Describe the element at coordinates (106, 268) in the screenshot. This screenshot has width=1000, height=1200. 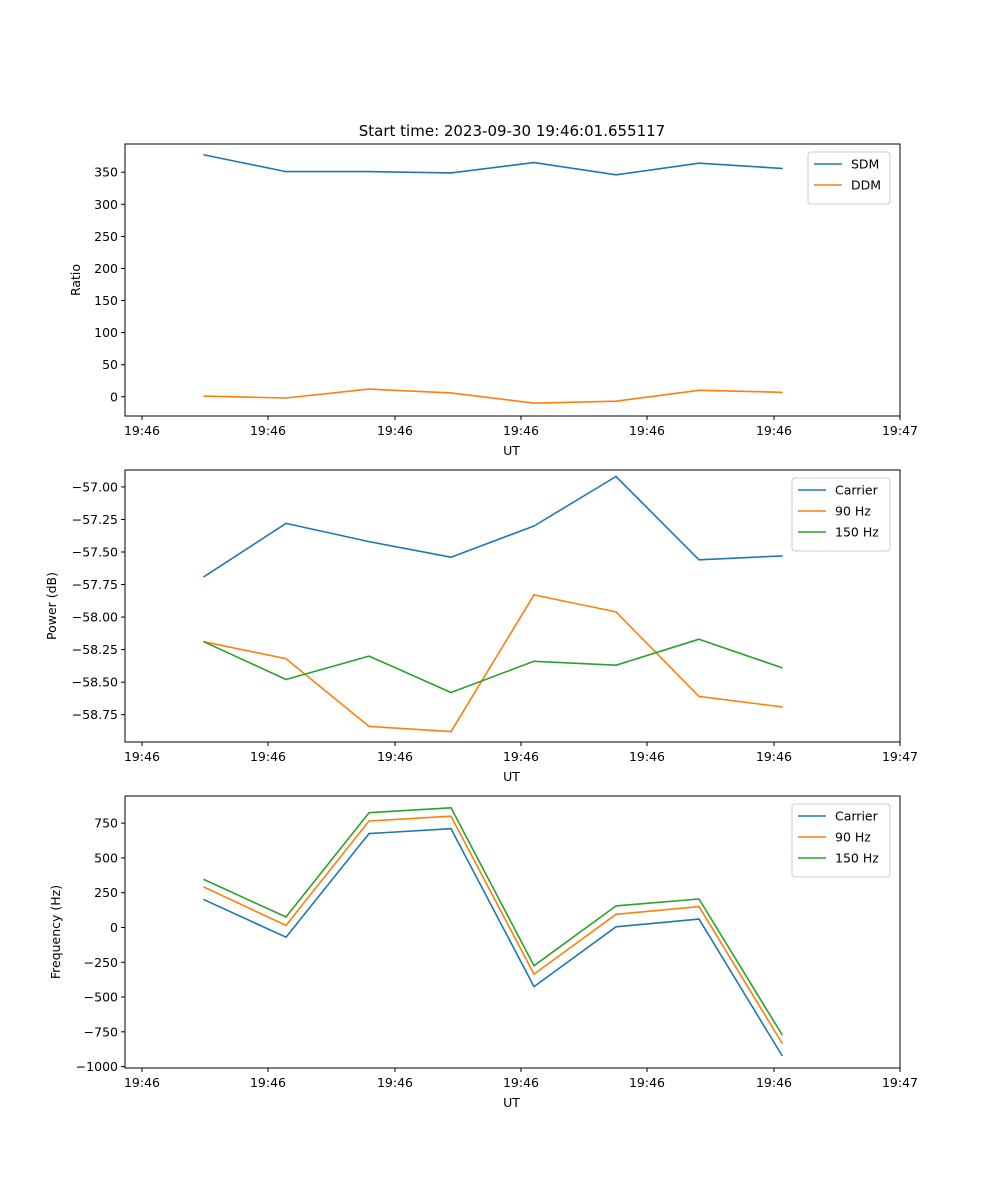
I see `y-tick-label: 200` at that location.